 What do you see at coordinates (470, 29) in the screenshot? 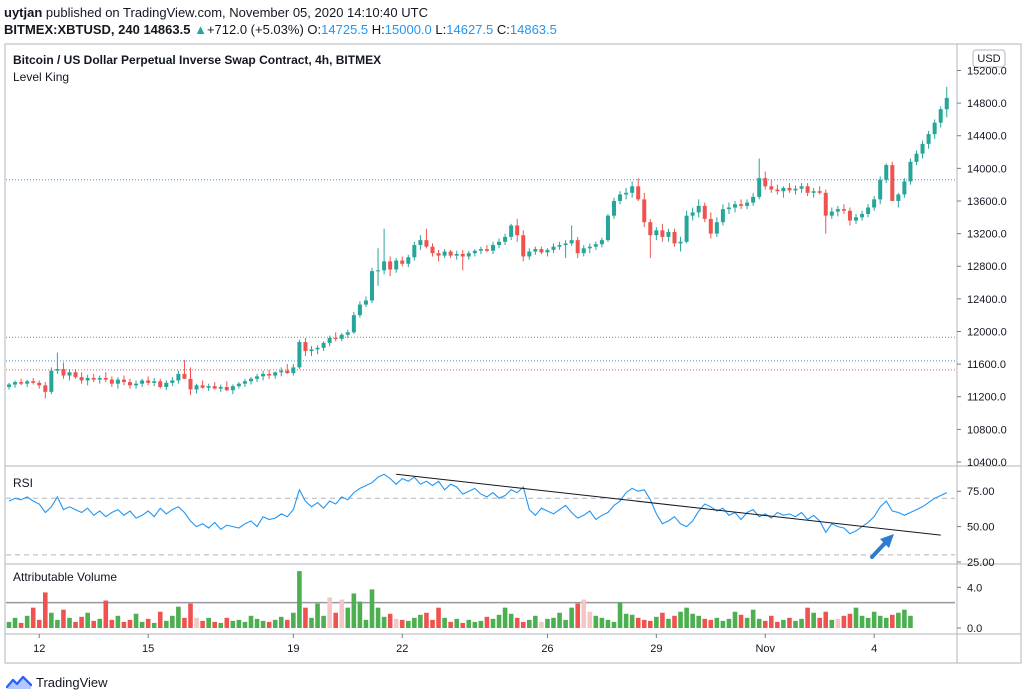
I see `low-value: 14627.5` at bounding box center [470, 29].